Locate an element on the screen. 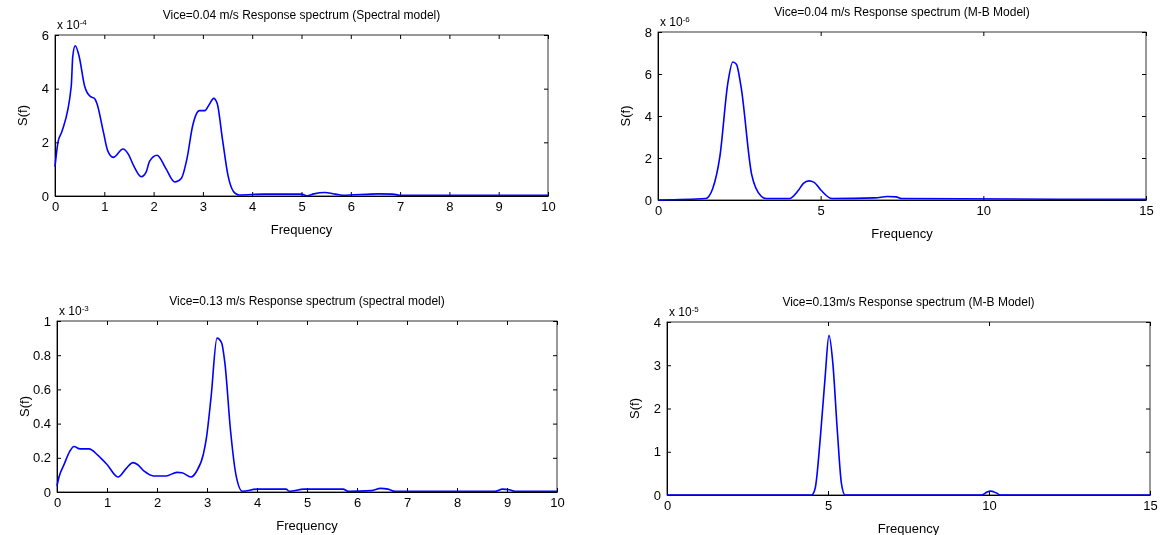 The height and width of the screenshot is (535, 1160). y-tick-label: 0.8 is located at coordinates (41, 355).